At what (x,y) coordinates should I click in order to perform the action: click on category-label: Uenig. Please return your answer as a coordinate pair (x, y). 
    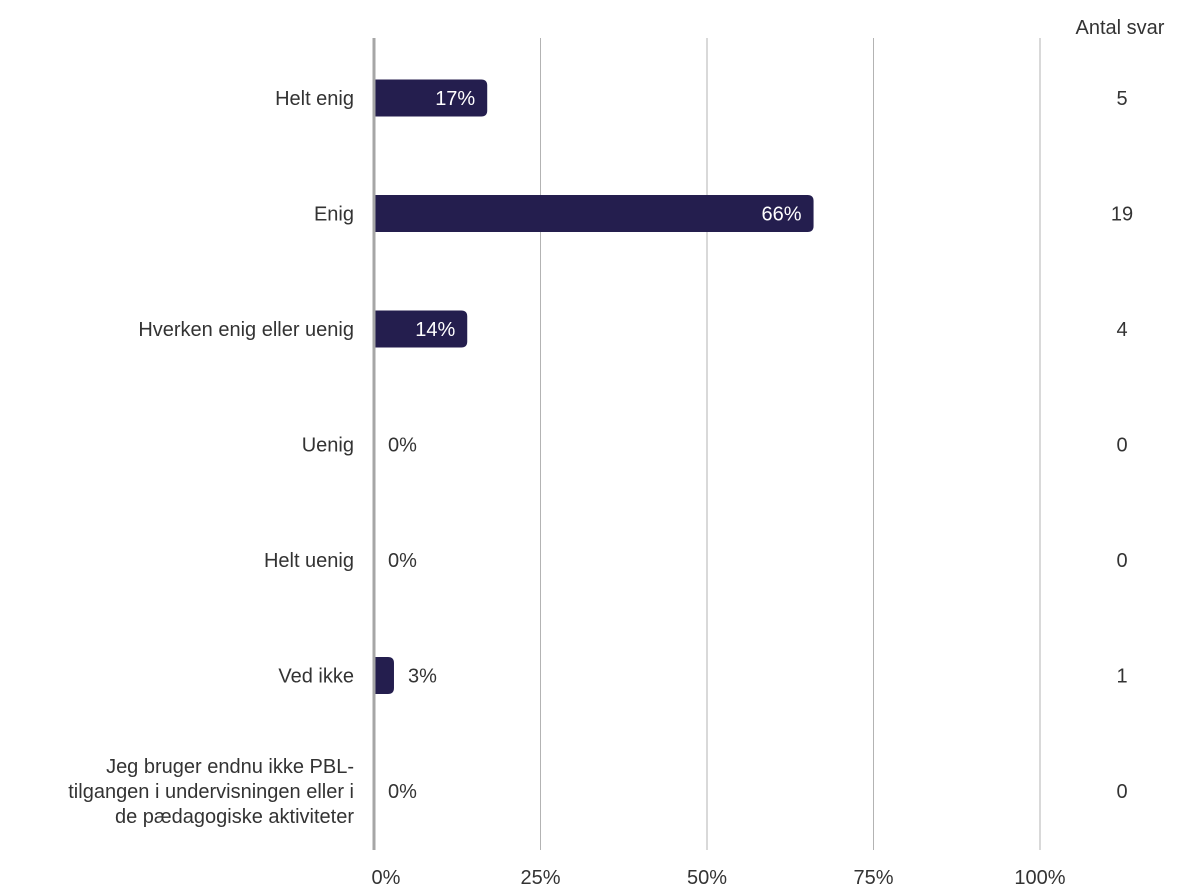
    Looking at the image, I should click on (328, 446).